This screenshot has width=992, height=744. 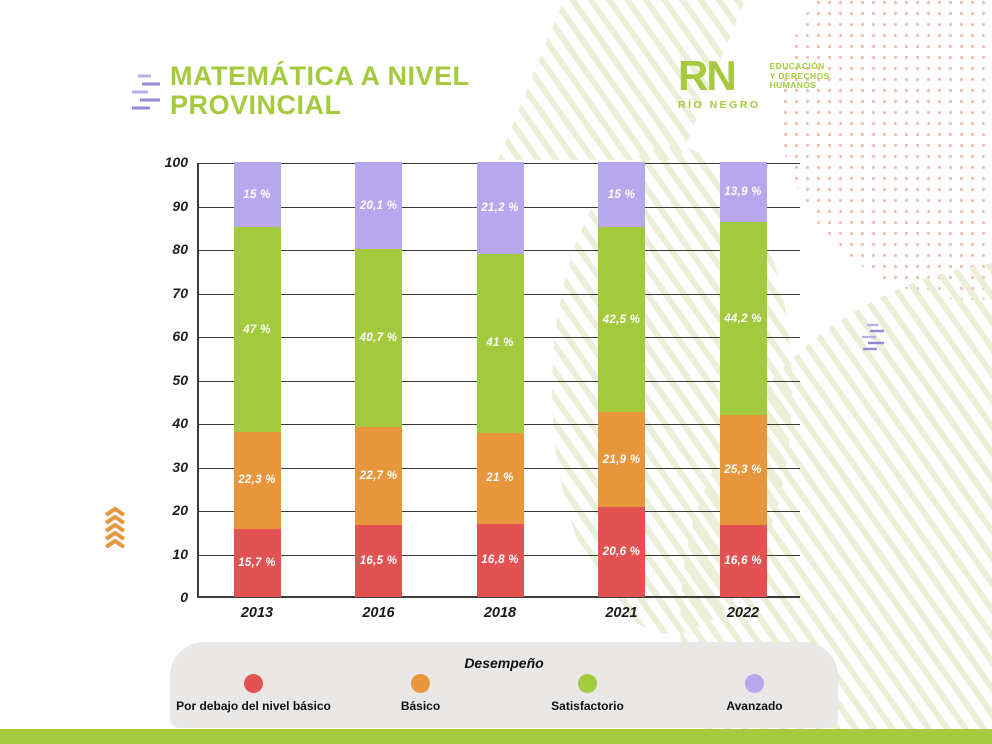 I want to click on bar-segment: 16,5 %, so click(x=378, y=561).